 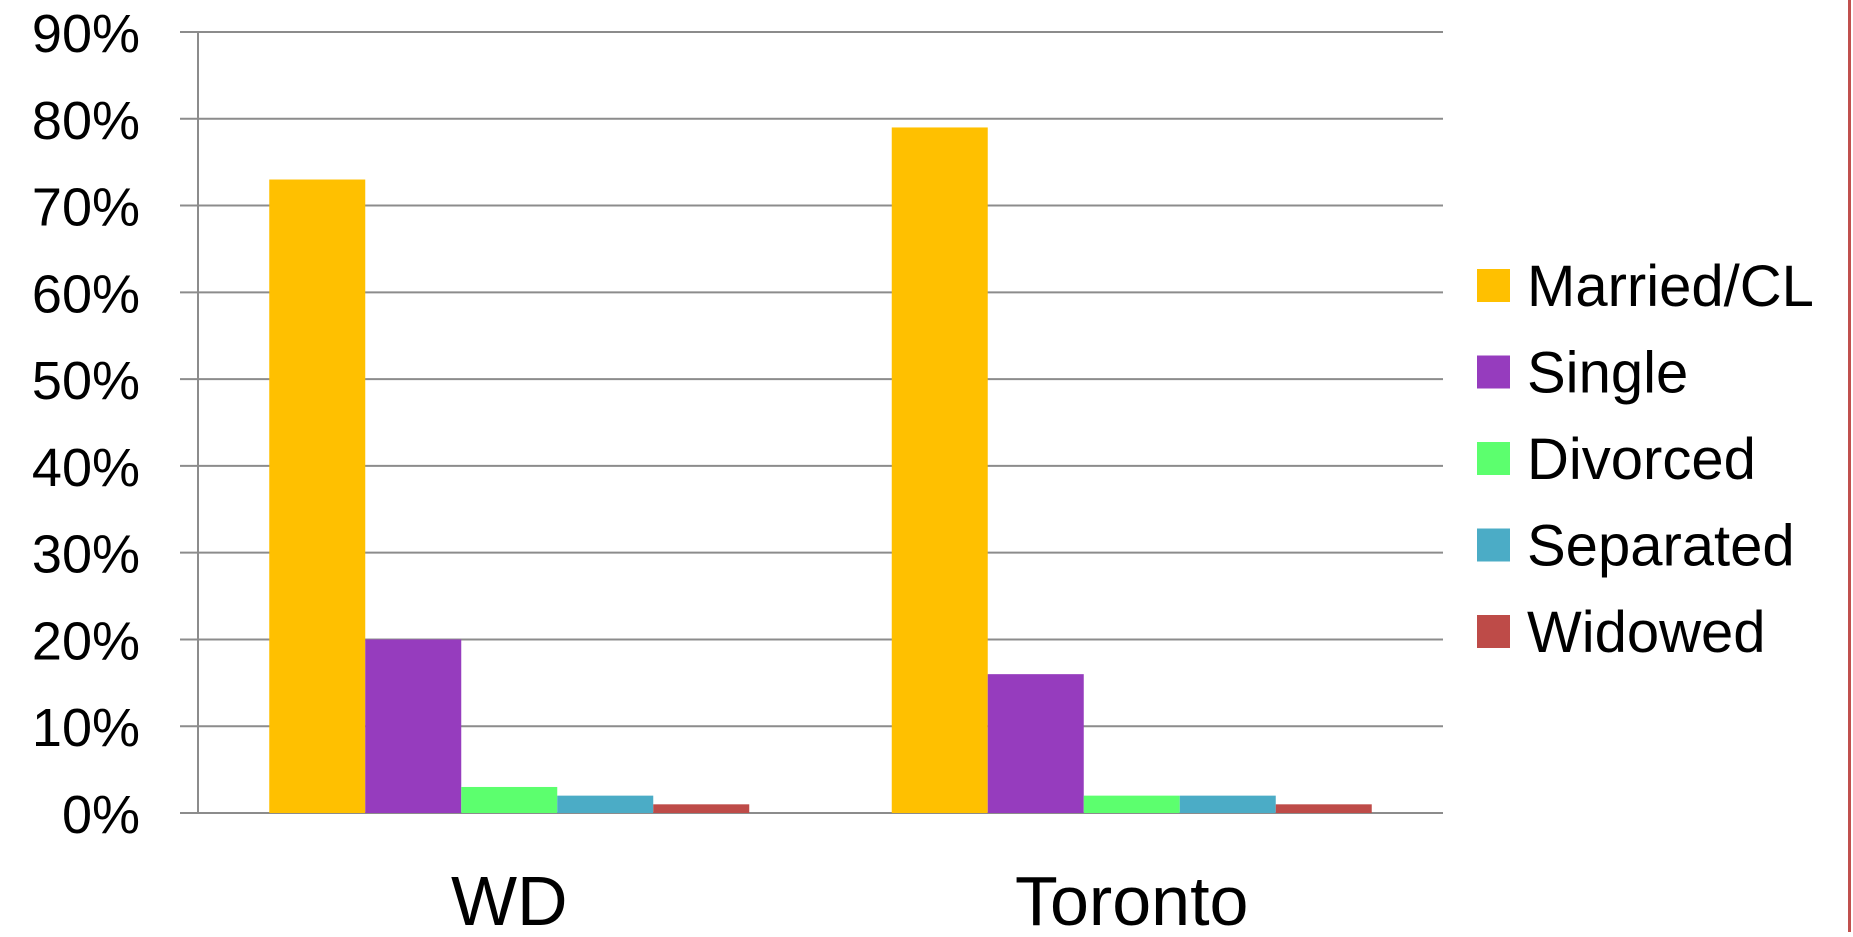 What do you see at coordinates (1670, 286) in the screenshot?
I see `legend-label: Married/CL` at bounding box center [1670, 286].